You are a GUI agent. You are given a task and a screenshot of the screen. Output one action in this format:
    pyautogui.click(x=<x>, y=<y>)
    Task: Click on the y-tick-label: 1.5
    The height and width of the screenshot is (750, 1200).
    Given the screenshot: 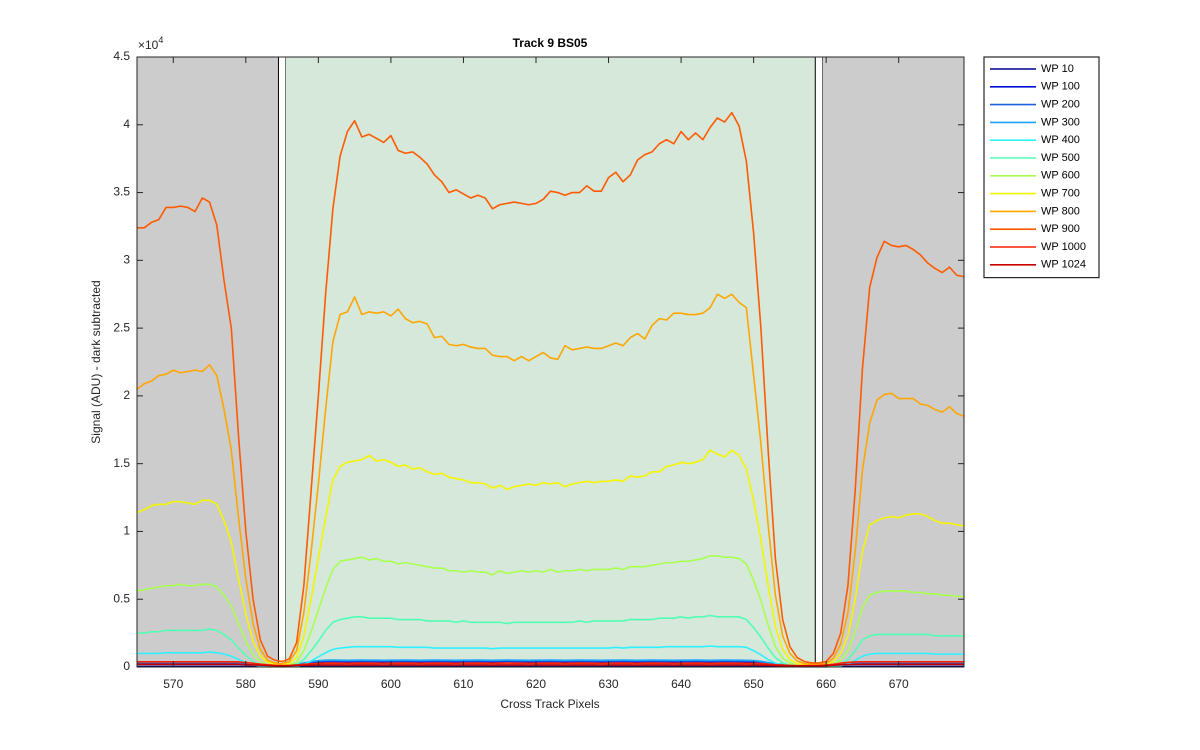 What is the action you would take?
    pyautogui.click(x=121, y=463)
    